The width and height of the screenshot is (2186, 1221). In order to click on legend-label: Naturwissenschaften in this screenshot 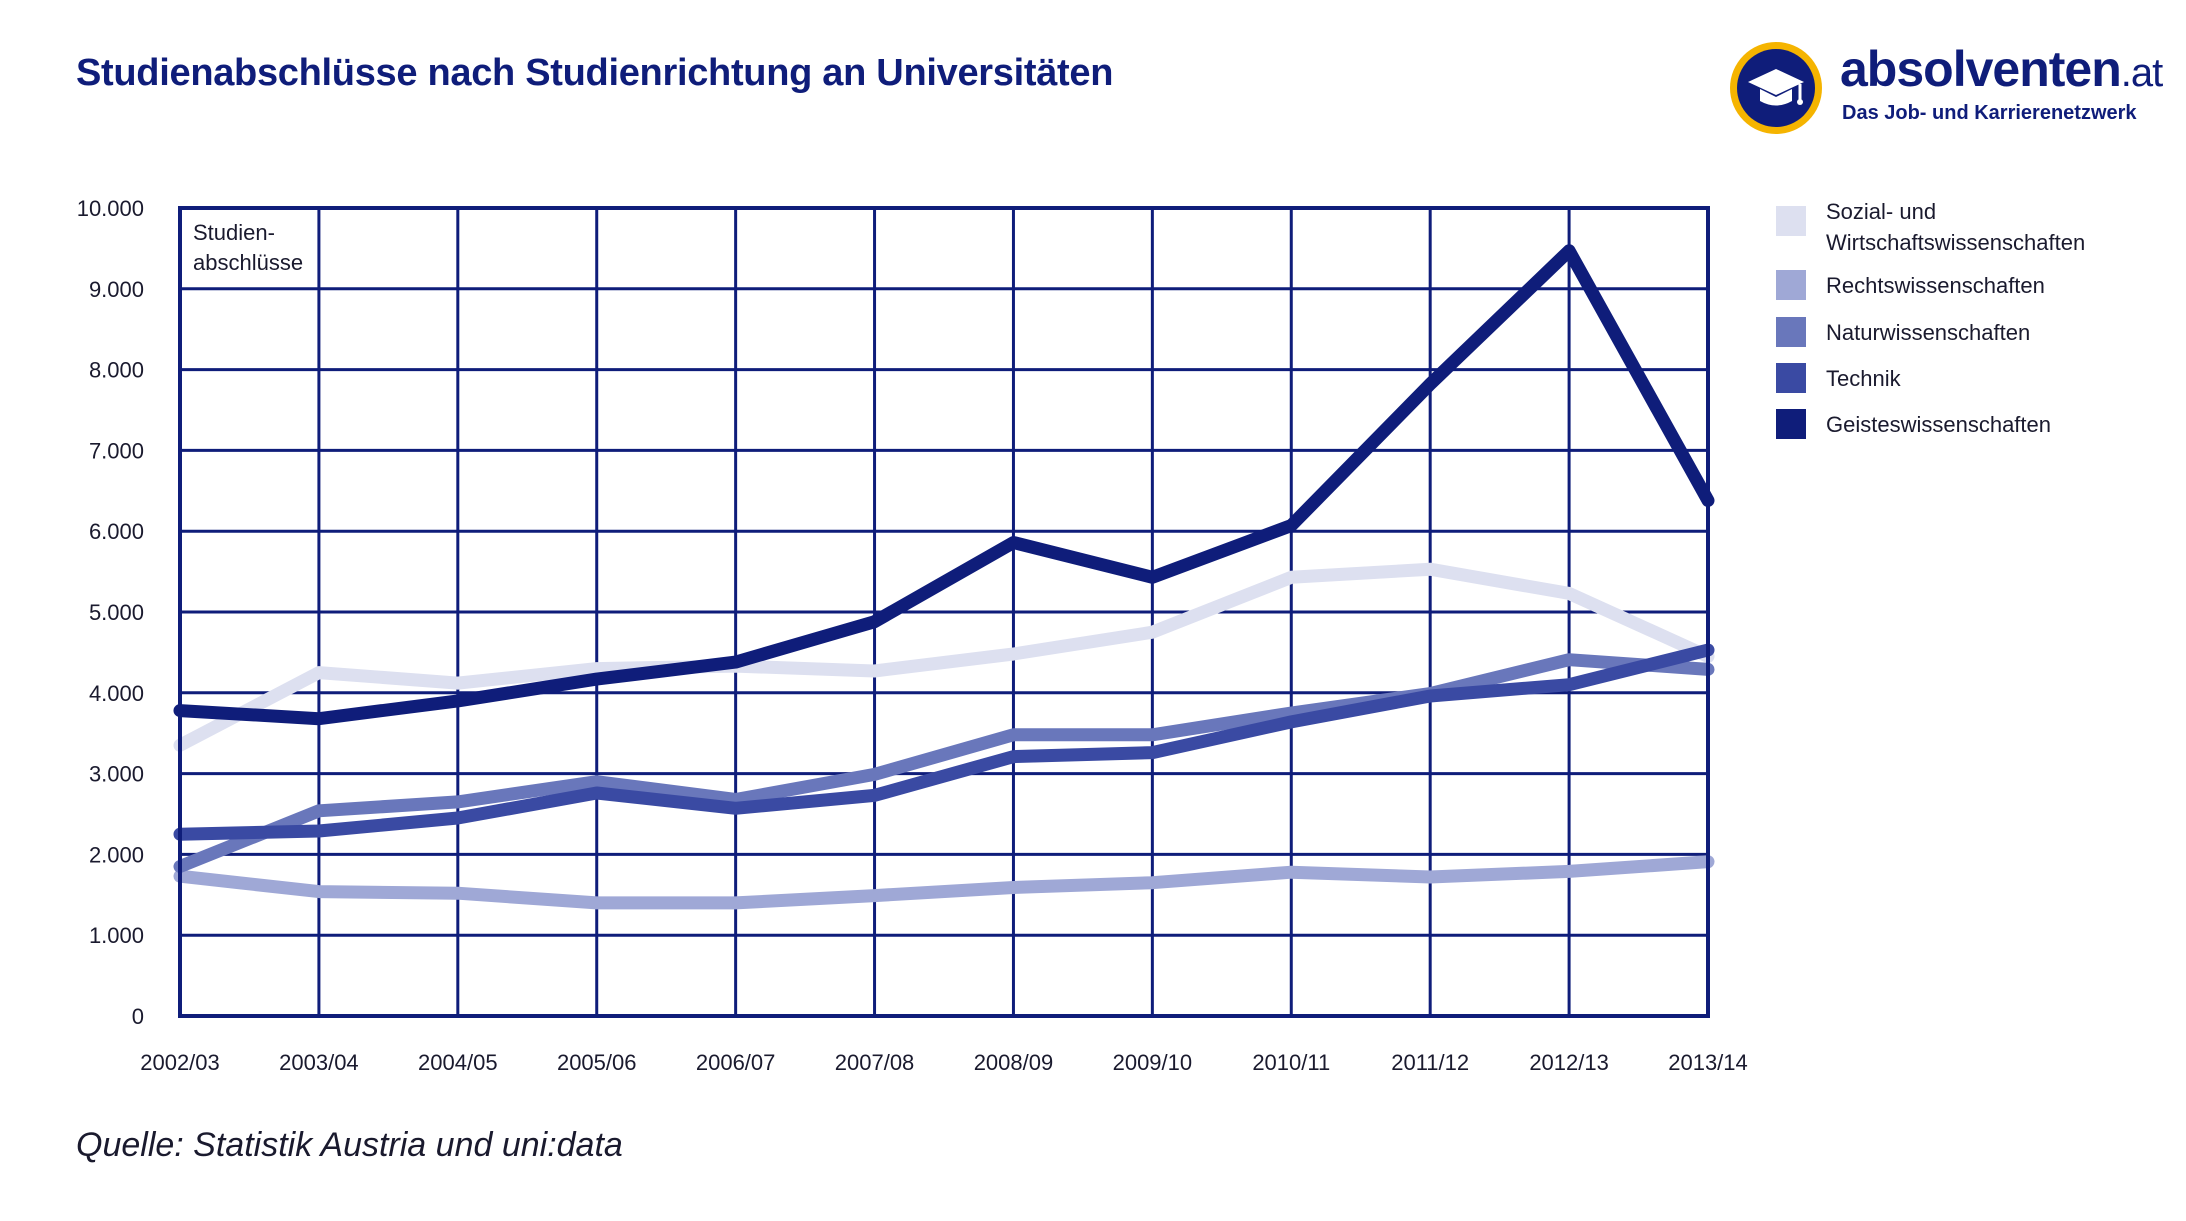, I will do `click(1928, 332)`.